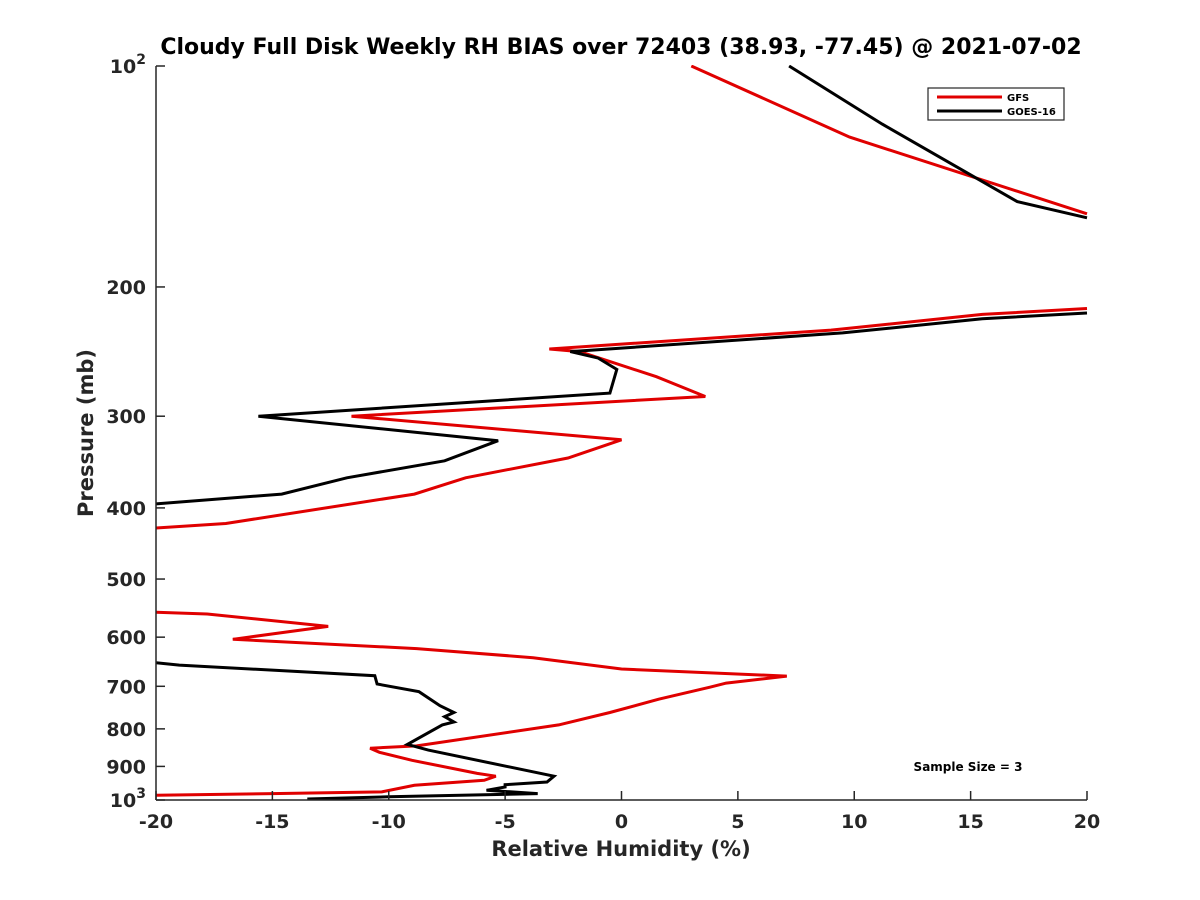  I want to click on legend-box, so click(996, 104).